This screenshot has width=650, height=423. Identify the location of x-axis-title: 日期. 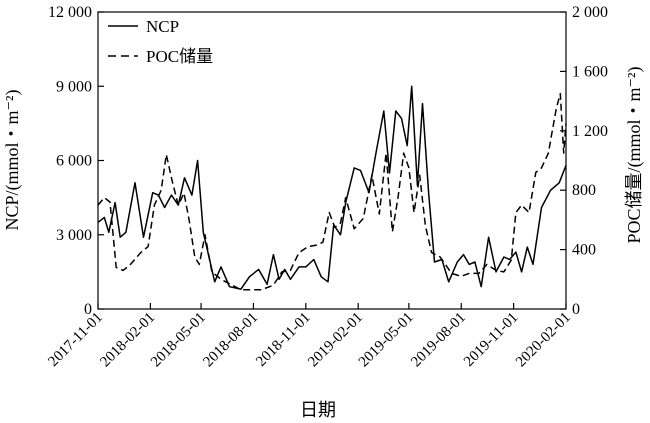
(318, 410).